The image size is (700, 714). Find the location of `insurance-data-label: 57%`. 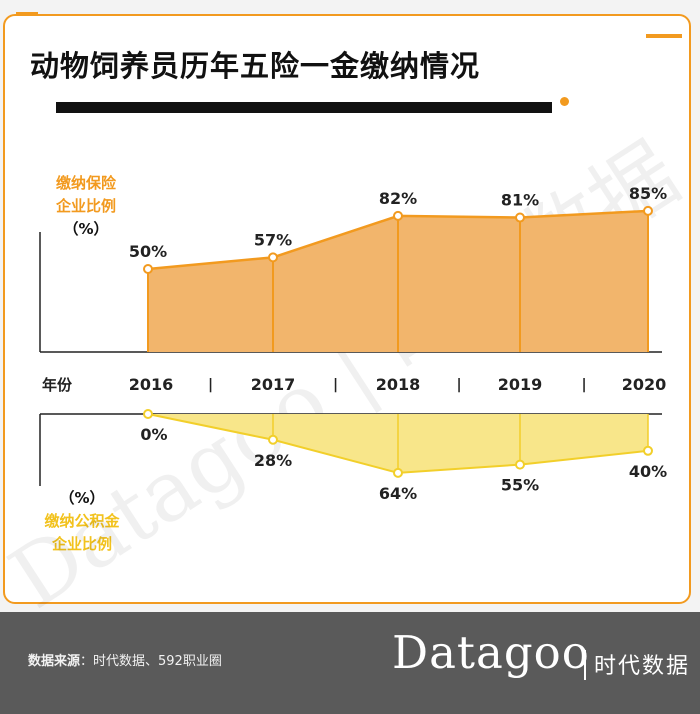

insurance-data-label: 57% is located at coordinates (273, 239).